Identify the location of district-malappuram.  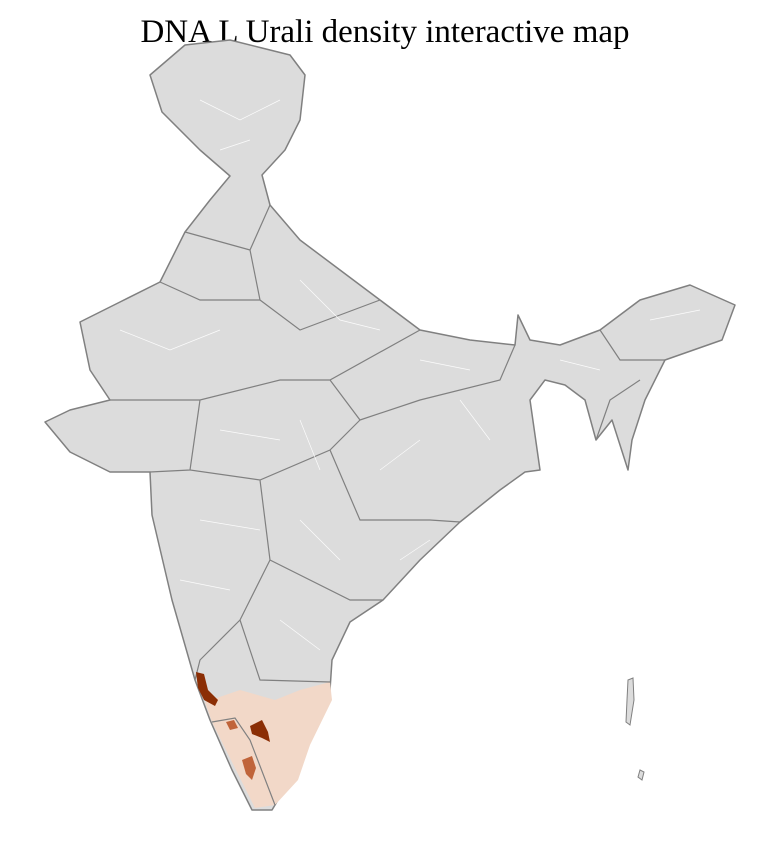
(232, 725).